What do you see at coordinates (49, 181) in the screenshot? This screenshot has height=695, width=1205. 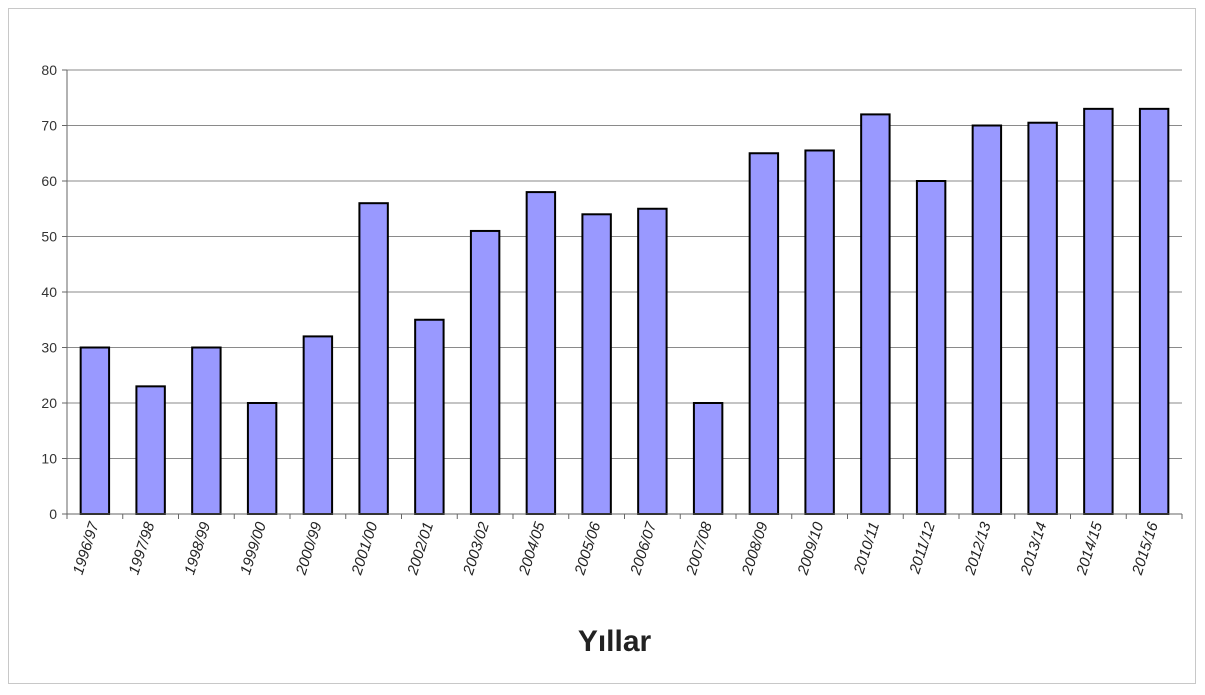 I see `y-tick-label: 60` at bounding box center [49, 181].